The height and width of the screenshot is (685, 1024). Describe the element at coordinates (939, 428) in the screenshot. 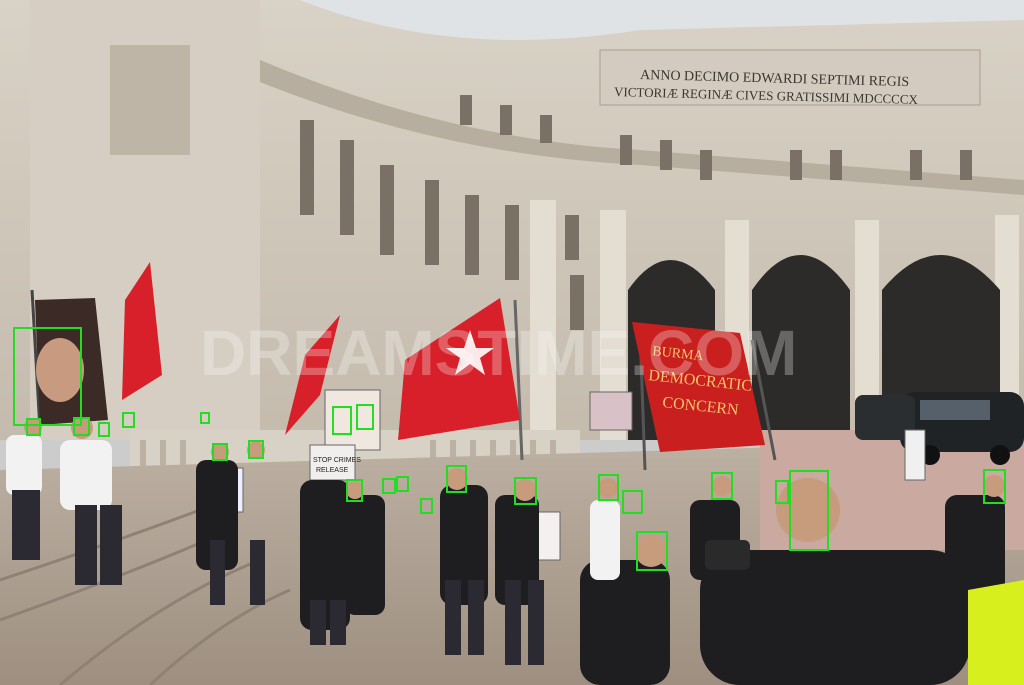

I see `black-taxi` at that location.